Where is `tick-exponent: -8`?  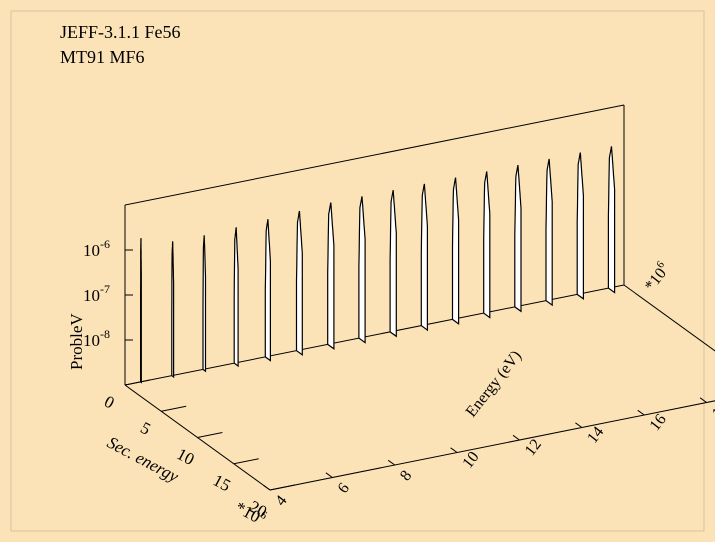 tick-exponent: -8 is located at coordinates (105, 334).